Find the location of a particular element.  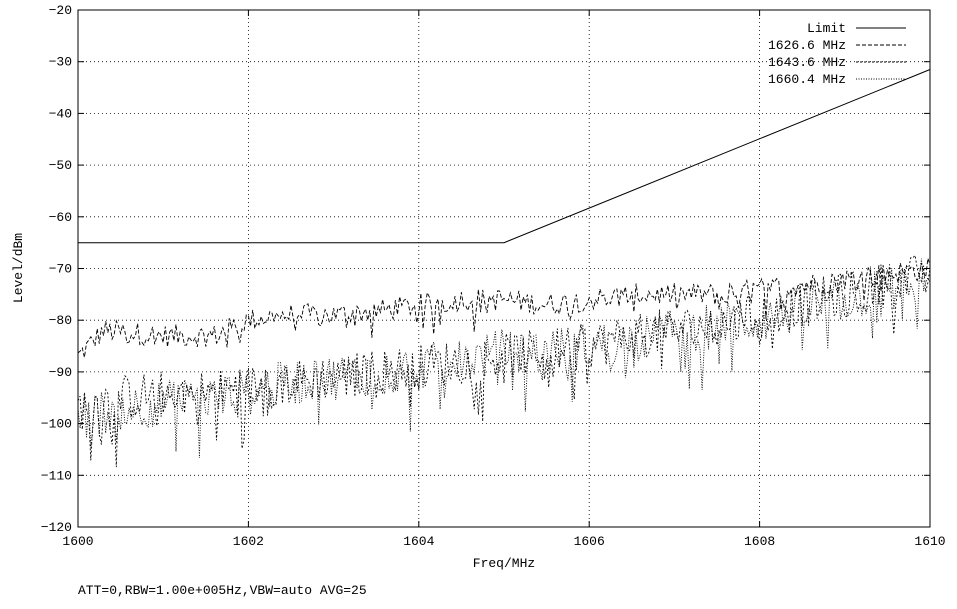

y-tick-label: −30 is located at coordinates (60, 62).